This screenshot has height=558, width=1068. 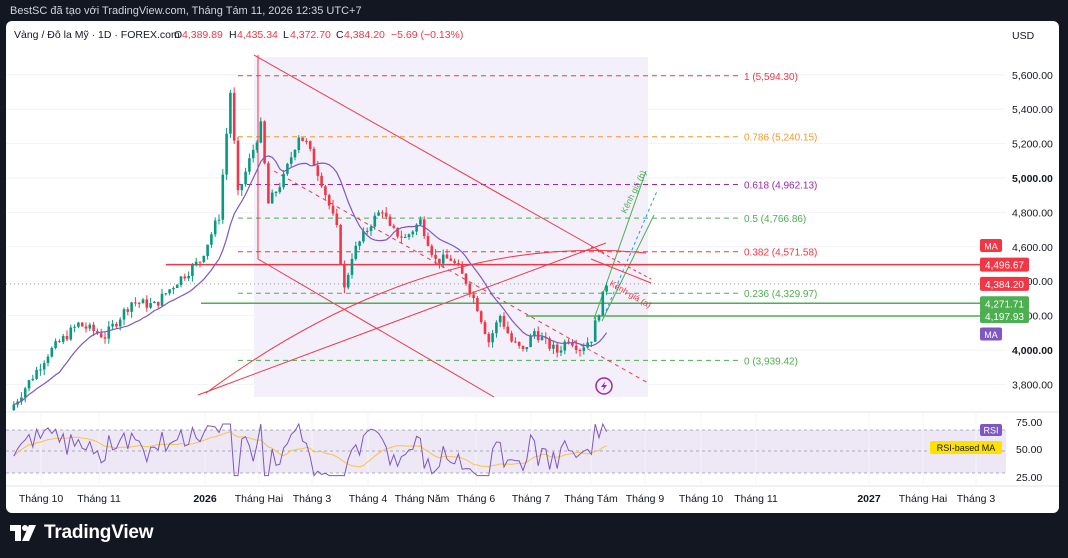 What do you see at coordinates (233, 35) in the screenshot?
I see `ohlc-high-label: H` at bounding box center [233, 35].